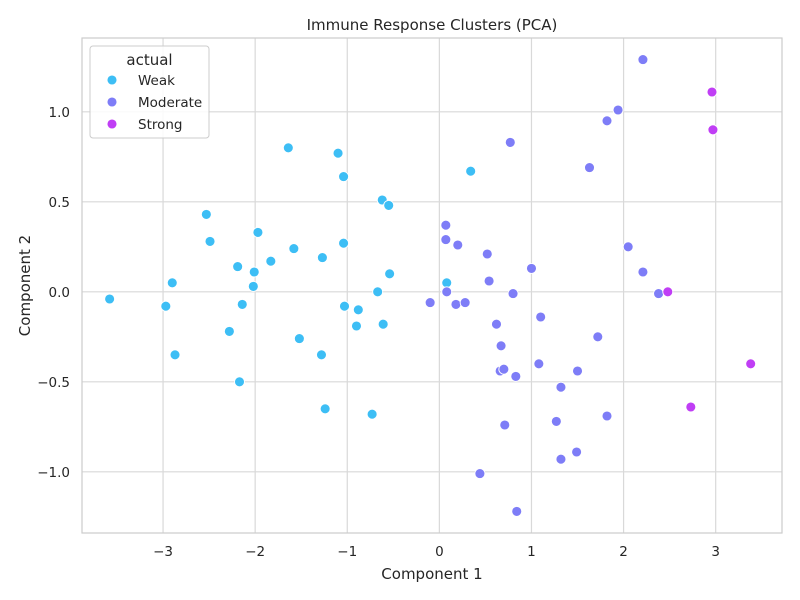  What do you see at coordinates (53, 383) in the screenshot?
I see `y-tick-label: −0.5` at bounding box center [53, 383].